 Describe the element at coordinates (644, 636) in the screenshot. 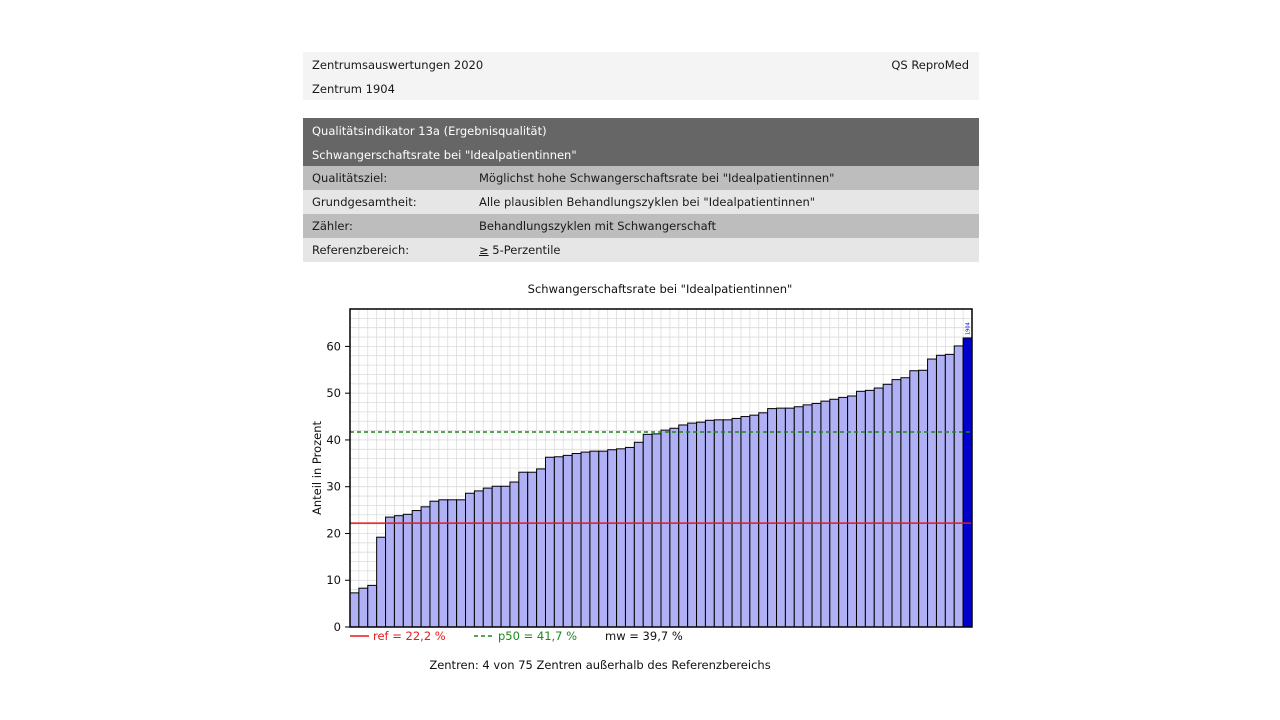

I see `legend-mw: mw = 39,7 %` at that location.